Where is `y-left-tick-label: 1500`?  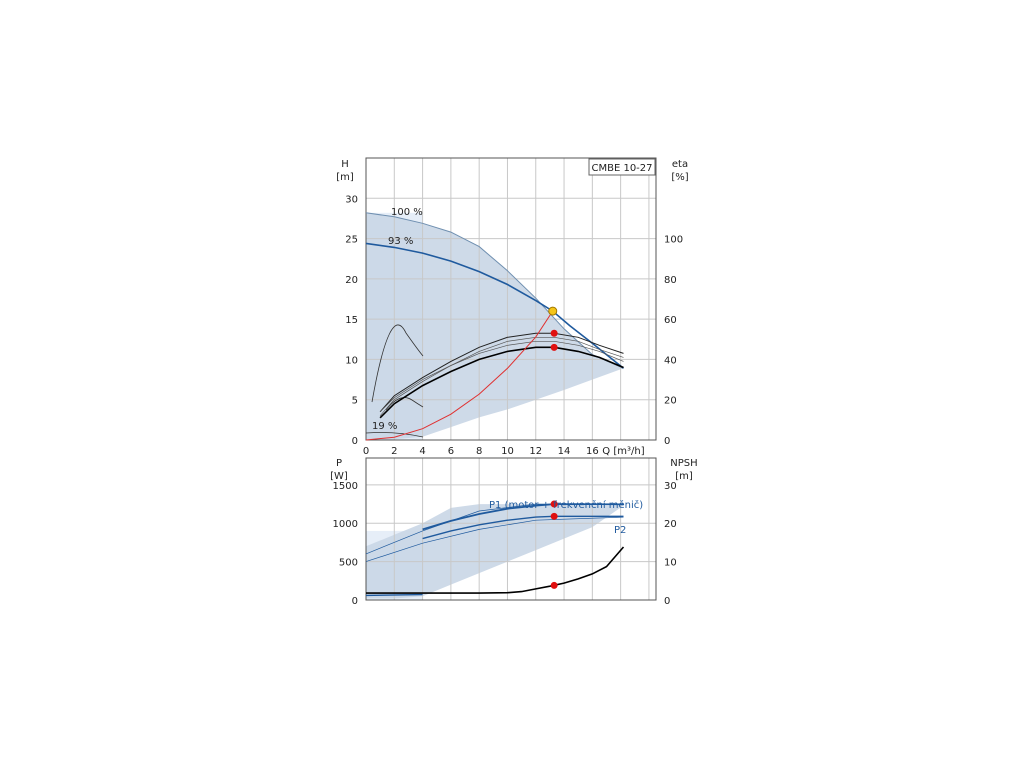
y-left-tick-label: 1500 is located at coordinates (345, 486).